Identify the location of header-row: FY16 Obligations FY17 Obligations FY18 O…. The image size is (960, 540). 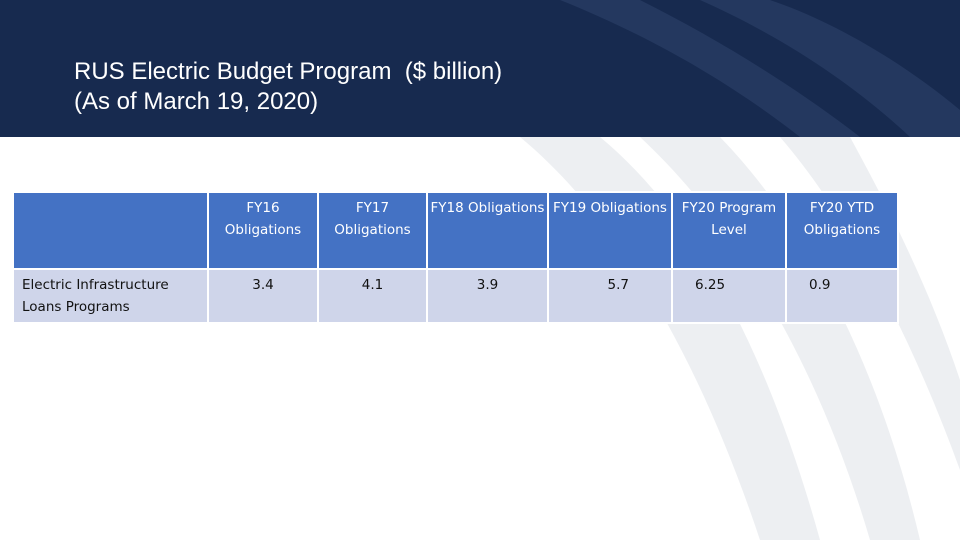
(455, 230).